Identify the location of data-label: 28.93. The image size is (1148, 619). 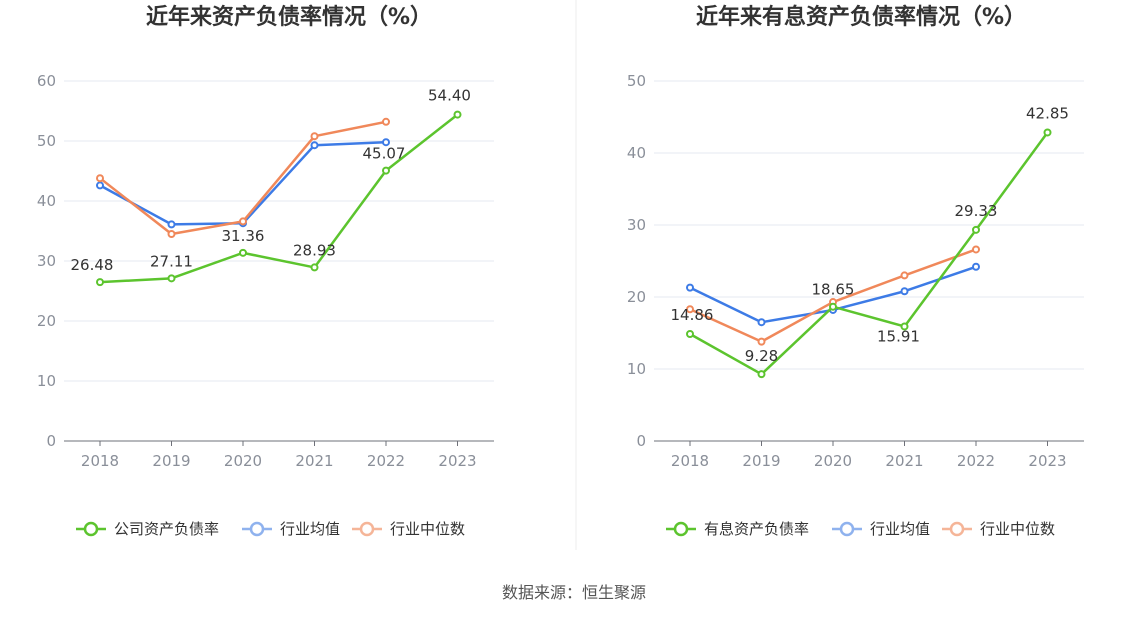
(314, 250).